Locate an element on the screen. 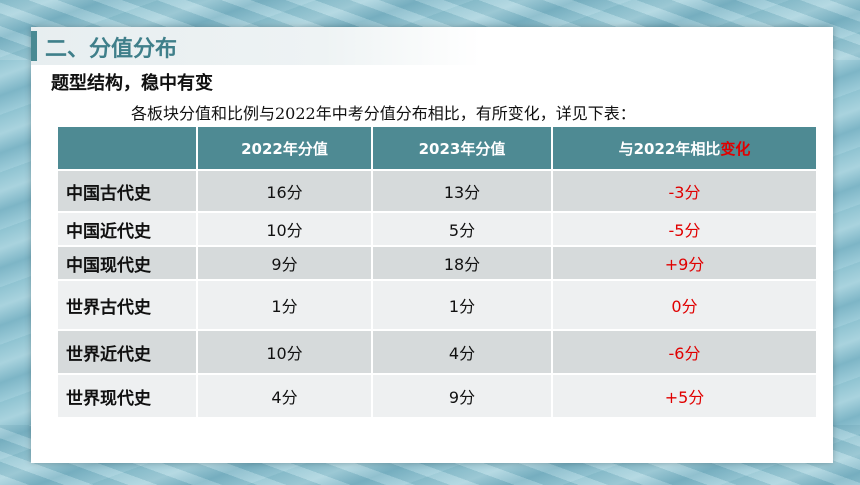  header-2023: 2023年分值 is located at coordinates (462, 148).